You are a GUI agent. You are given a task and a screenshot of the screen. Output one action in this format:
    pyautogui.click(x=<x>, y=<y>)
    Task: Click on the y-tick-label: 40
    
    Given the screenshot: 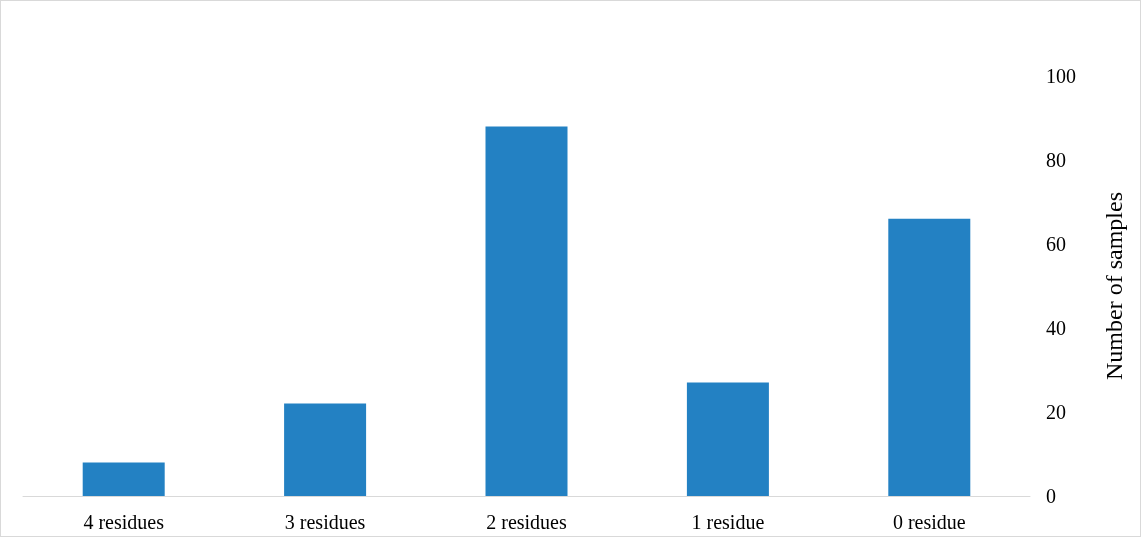 What is the action you would take?
    pyautogui.click(x=1056, y=328)
    